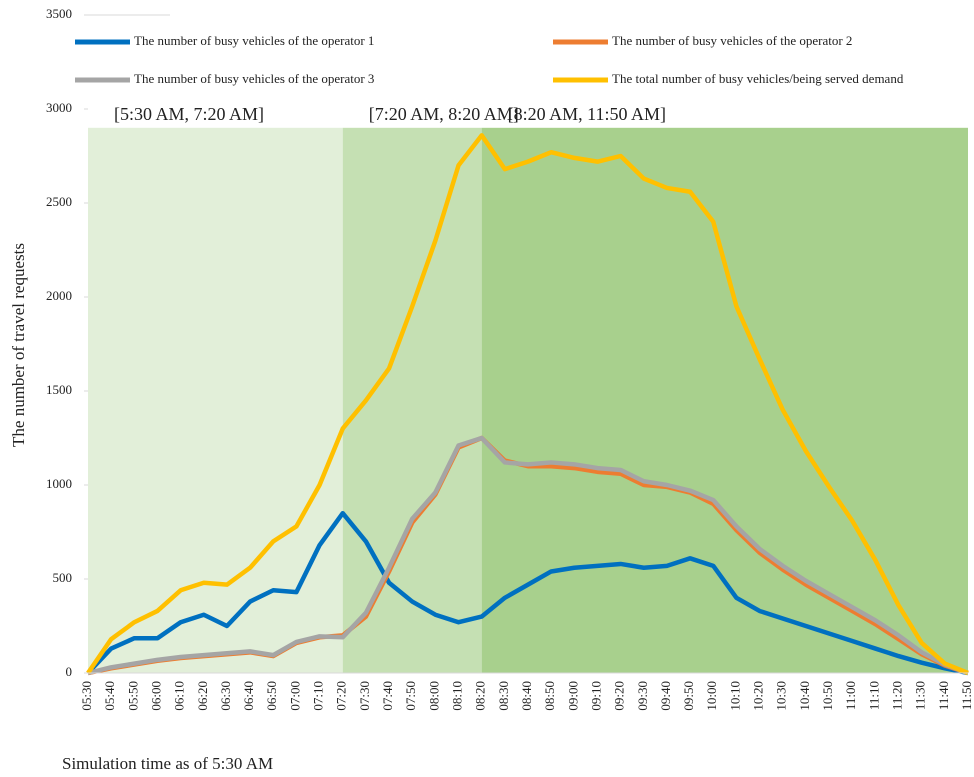  I want to click on y-tick-label: 2500, so click(59, 201).